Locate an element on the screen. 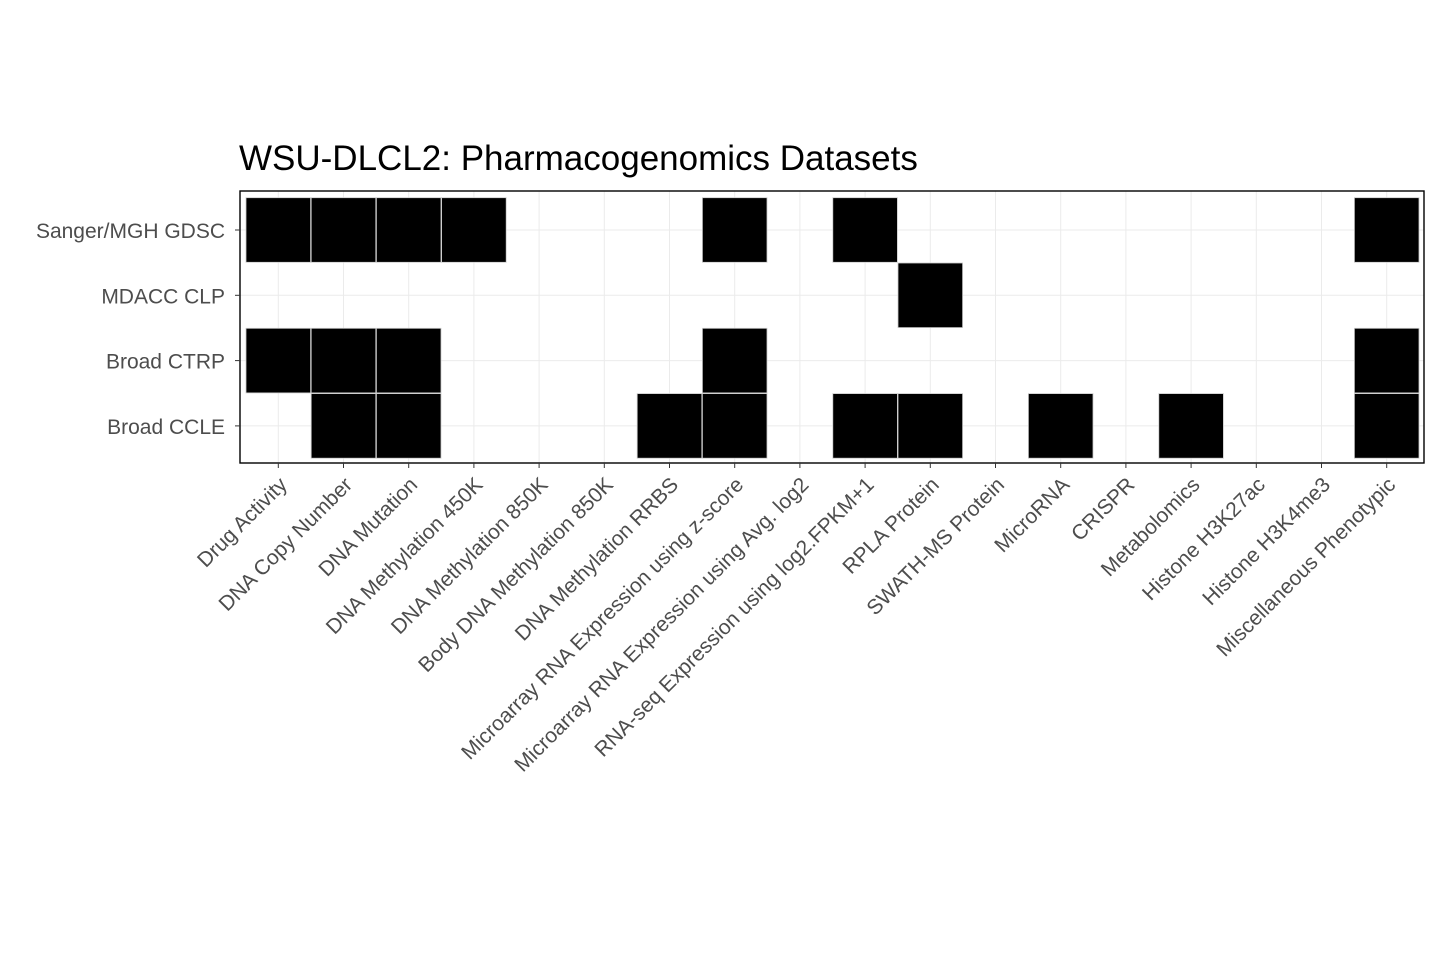  y-tick-label: MDACC CLP is located at coordinates (163, 296).